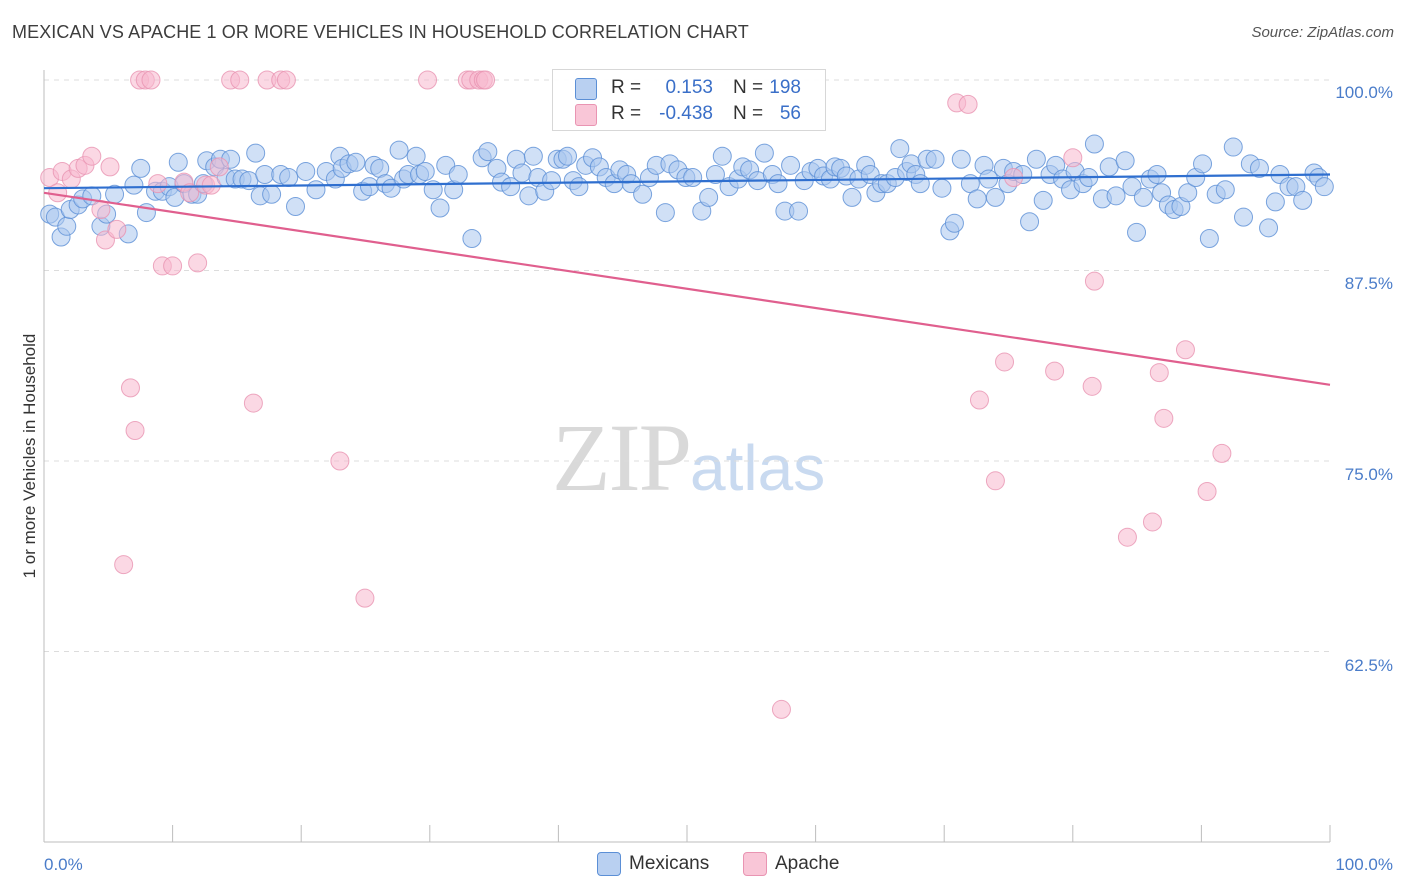 The image size is (1406, 892). Describe the element at coordinates (586, 115) in the screenshot. I see `apache-swatch` at that location.